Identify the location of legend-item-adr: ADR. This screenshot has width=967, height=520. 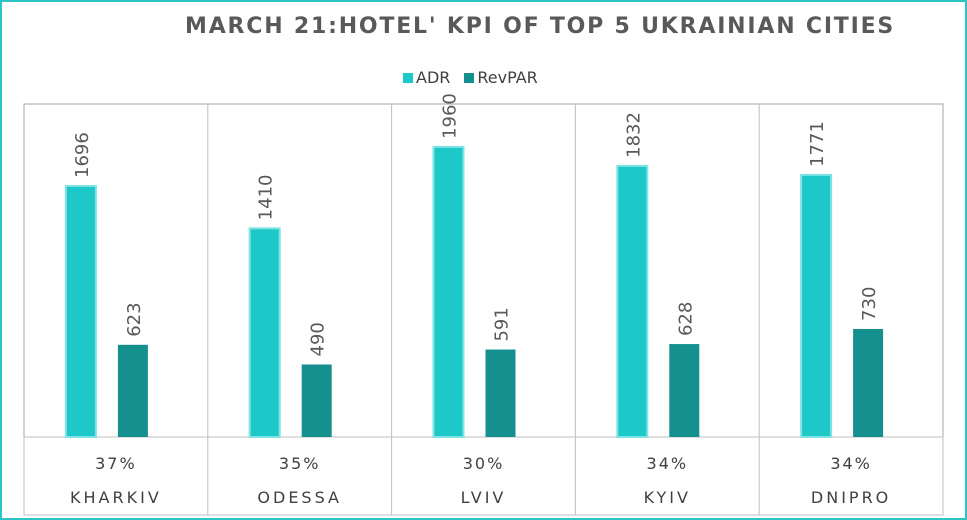
(426, 77).